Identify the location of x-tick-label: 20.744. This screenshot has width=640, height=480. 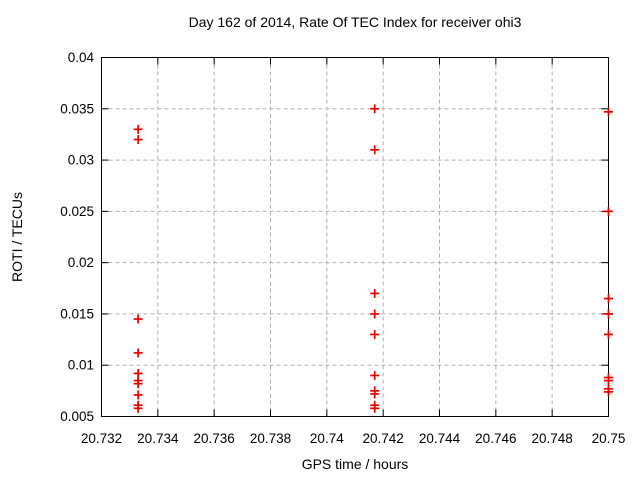
(440, 438).